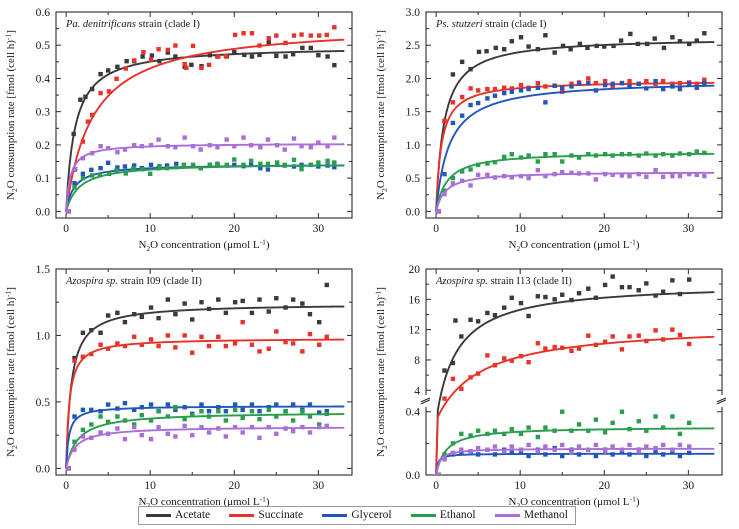 This screenshot has height=529, width=739. Describe the element at coordinates (413, 46) in the screenshot. I see `y-tick-label: 2.5` at that location.